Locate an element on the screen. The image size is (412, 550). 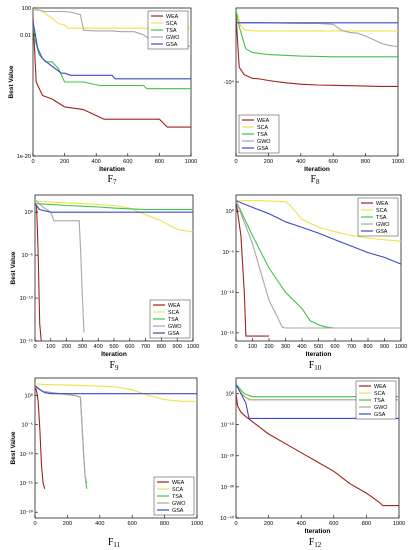
x-tick-label: 100 is located at coordinates (50, 347).